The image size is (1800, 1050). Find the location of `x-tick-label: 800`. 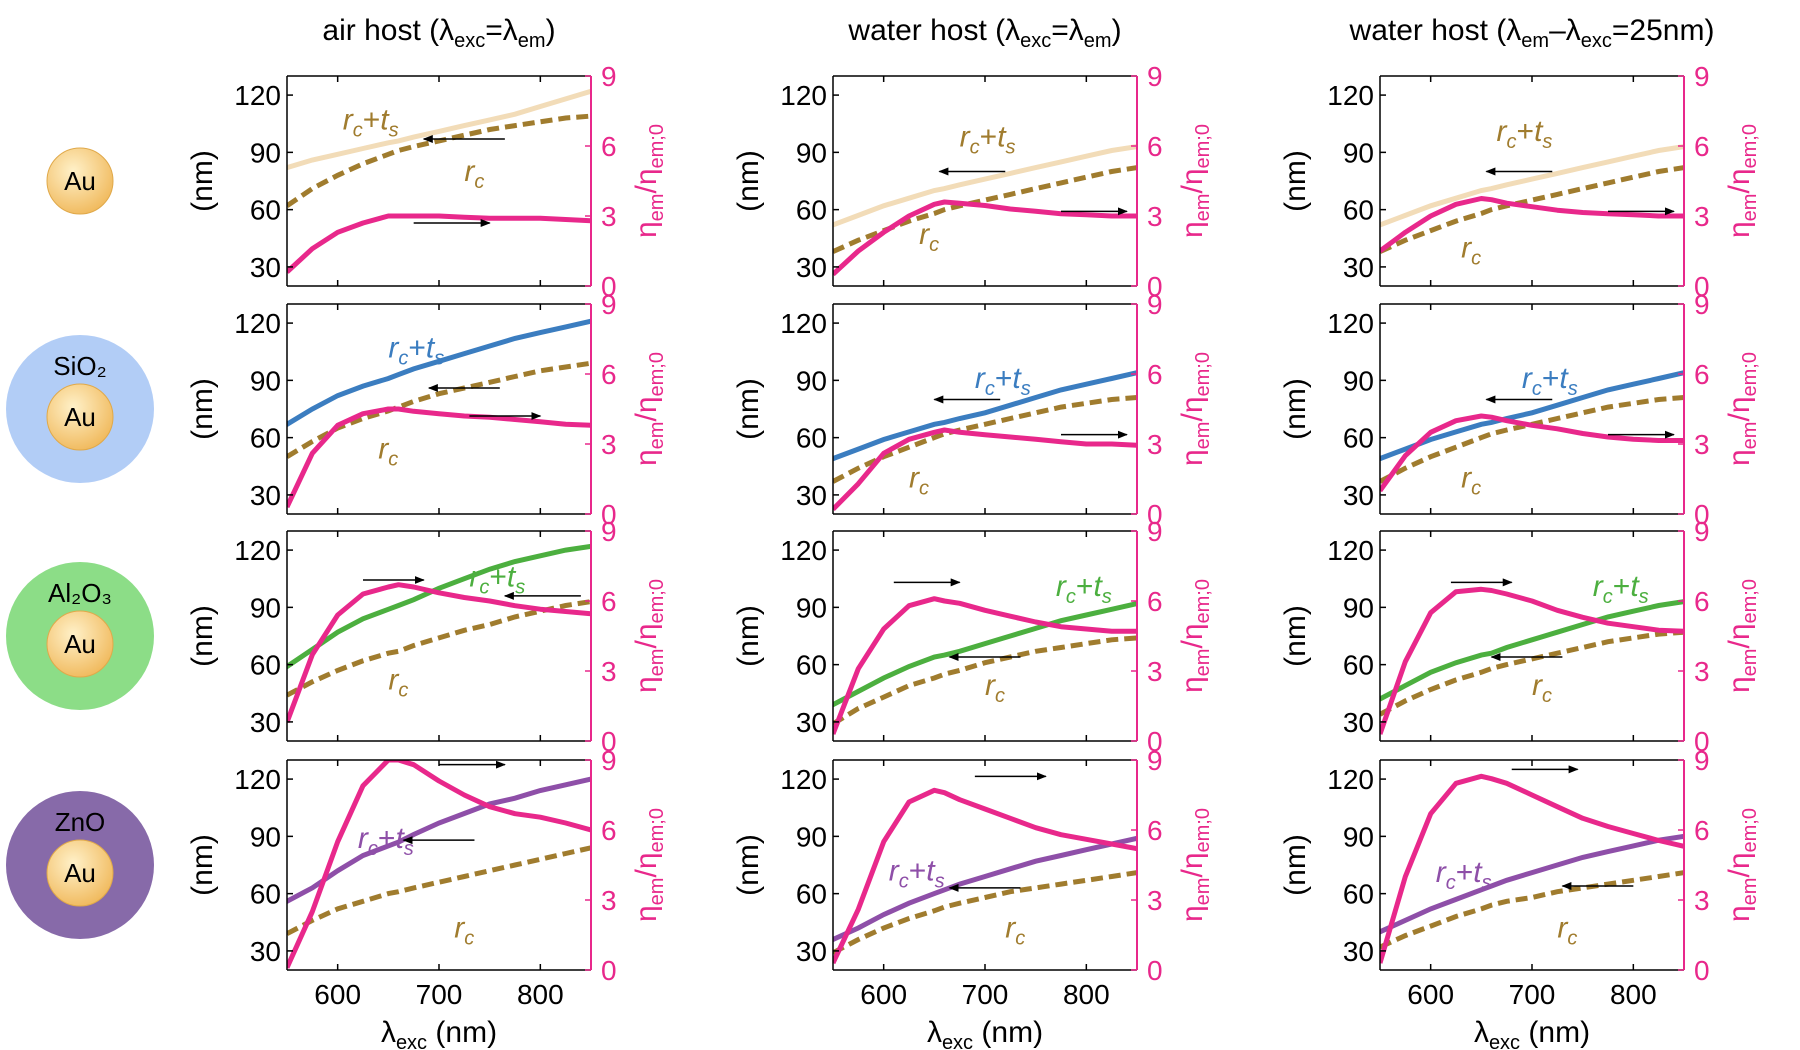

x-tick-label: 800 is located at coordinates (1633, 994).